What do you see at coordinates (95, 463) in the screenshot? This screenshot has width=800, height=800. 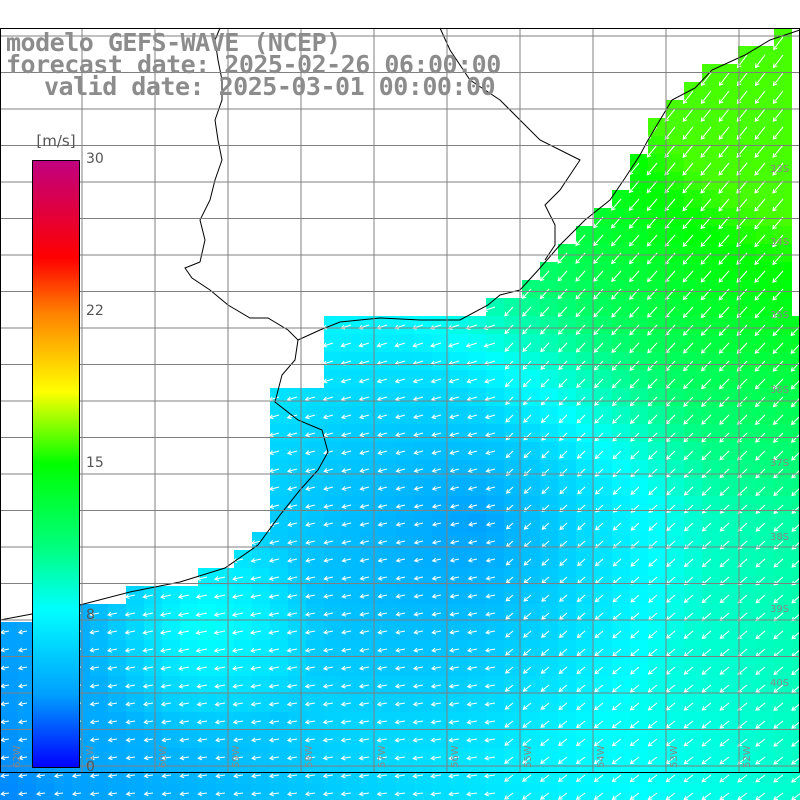 I see `colorbar-tick: 15` at bounding box center [95, 463].